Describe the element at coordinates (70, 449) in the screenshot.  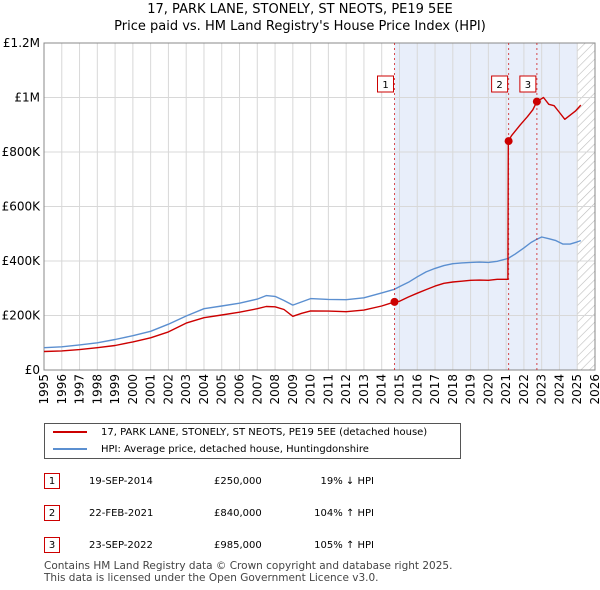
I see `legend-swatch-hpi` at that location.